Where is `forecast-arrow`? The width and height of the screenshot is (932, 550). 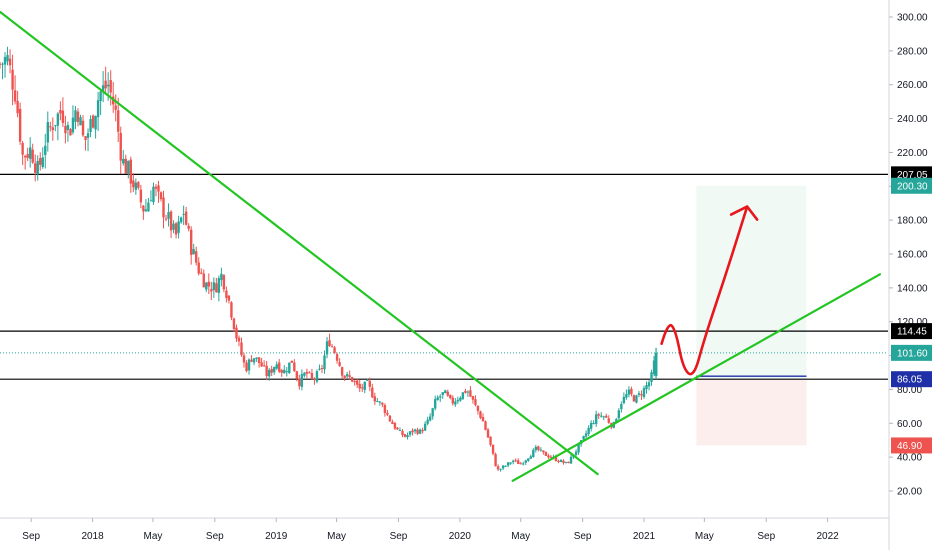 forecast-arrow is located at coordinates (704, 290).